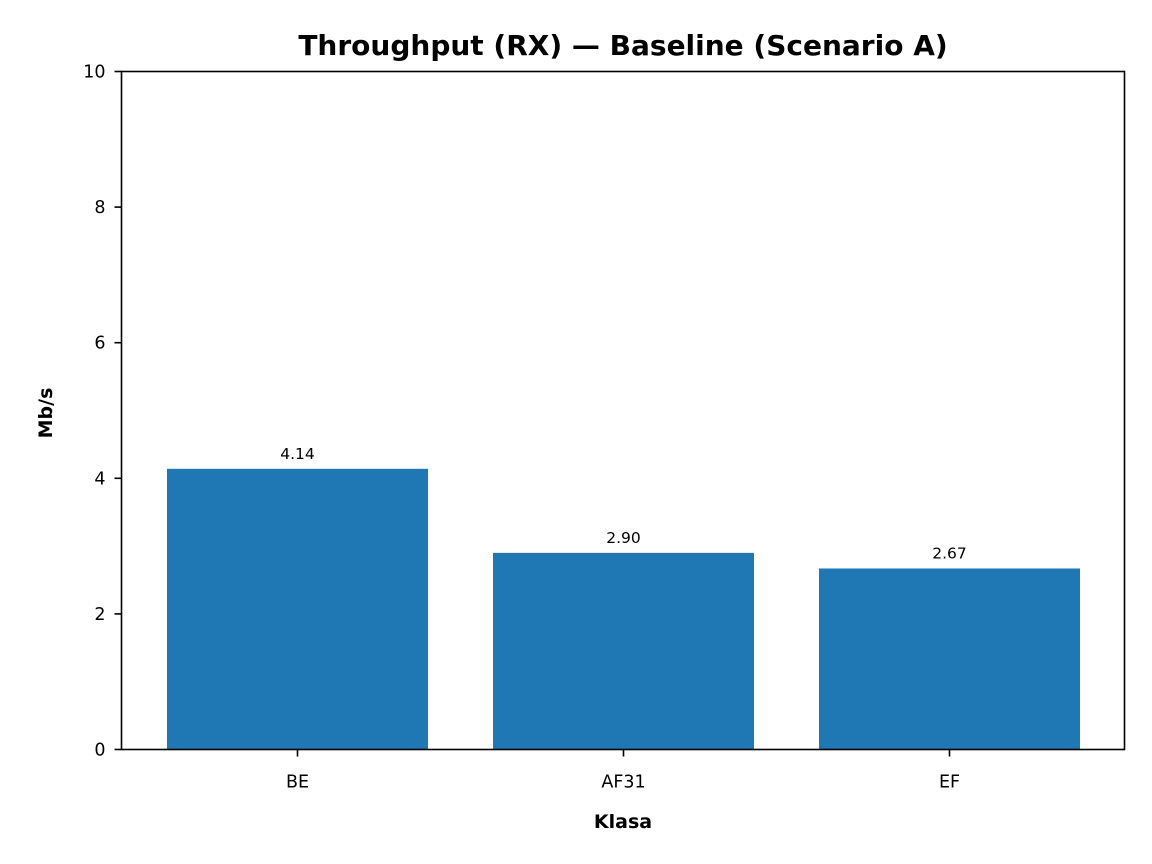  What do you see at coordinates (623, 771) in the screenshot?
I see `x-axis-ticks: BE AF31 EF` at bounding box center [623, 771].